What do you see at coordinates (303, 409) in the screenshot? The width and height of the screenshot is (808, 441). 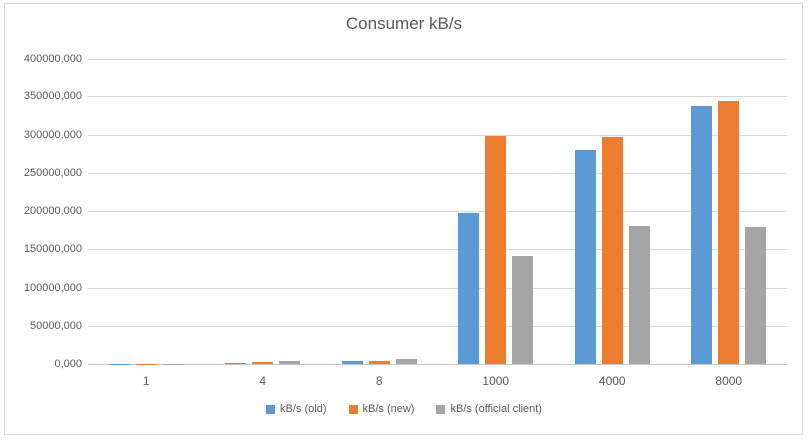 I see `legend-label: kB/s (old)` at bounding box center [303, 409].